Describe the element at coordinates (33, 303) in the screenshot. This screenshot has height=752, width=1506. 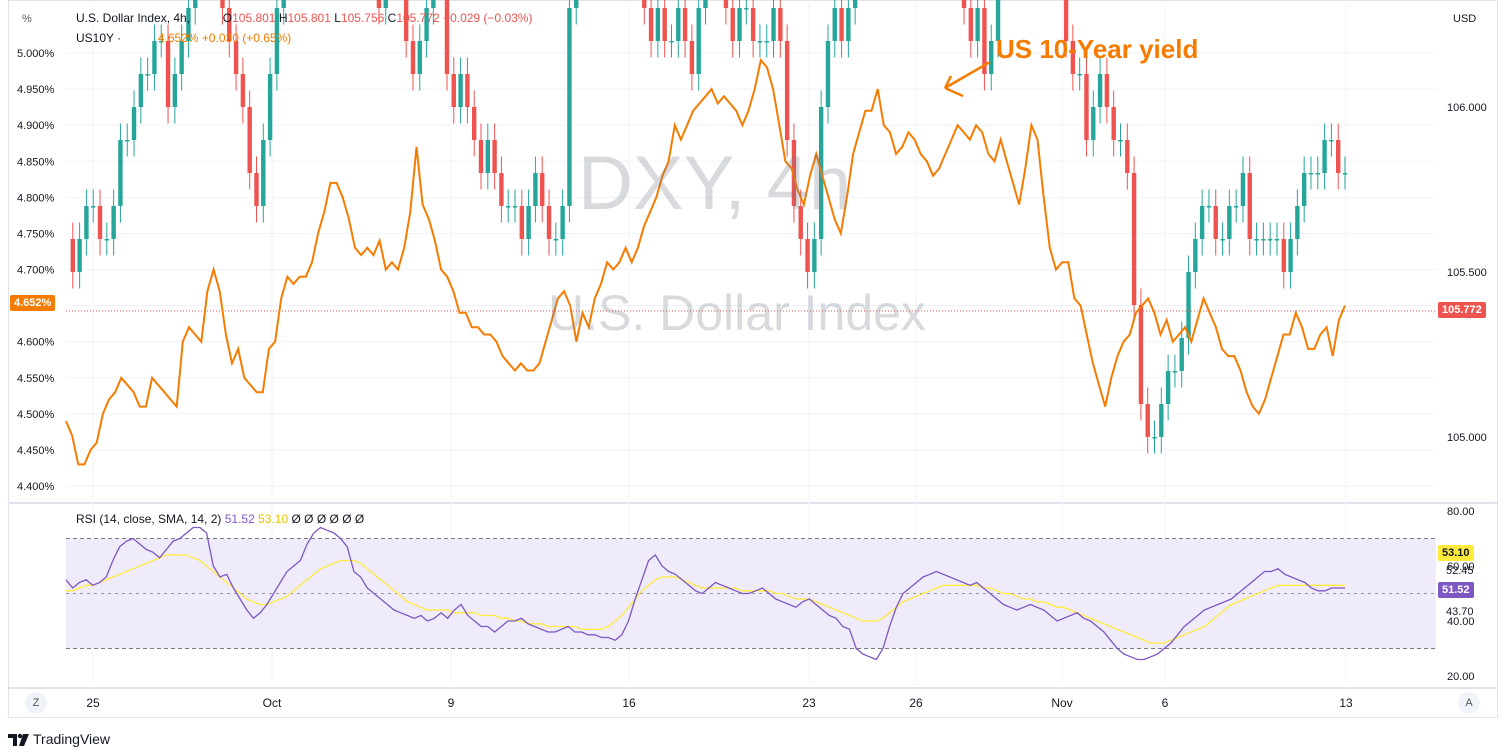
I see `left-current-tag: 4.652%` at that location.